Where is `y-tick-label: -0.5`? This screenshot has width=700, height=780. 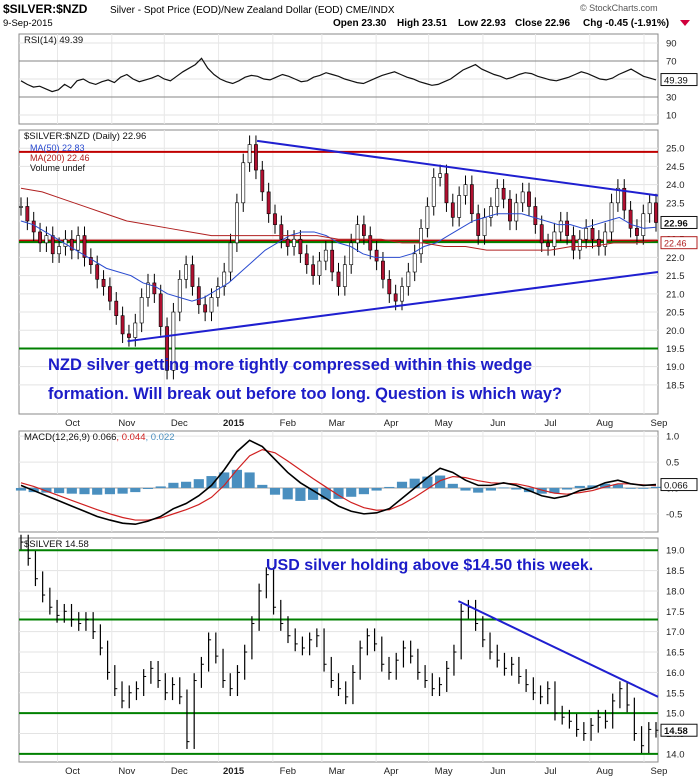
y-tick-label: -0.5 is located at coordinates (674, 514).